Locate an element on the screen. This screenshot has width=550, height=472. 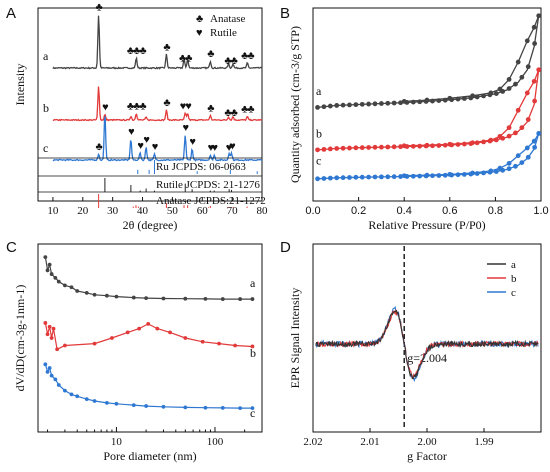
panel-b-series-label: a is located at coordinates (319, 91).